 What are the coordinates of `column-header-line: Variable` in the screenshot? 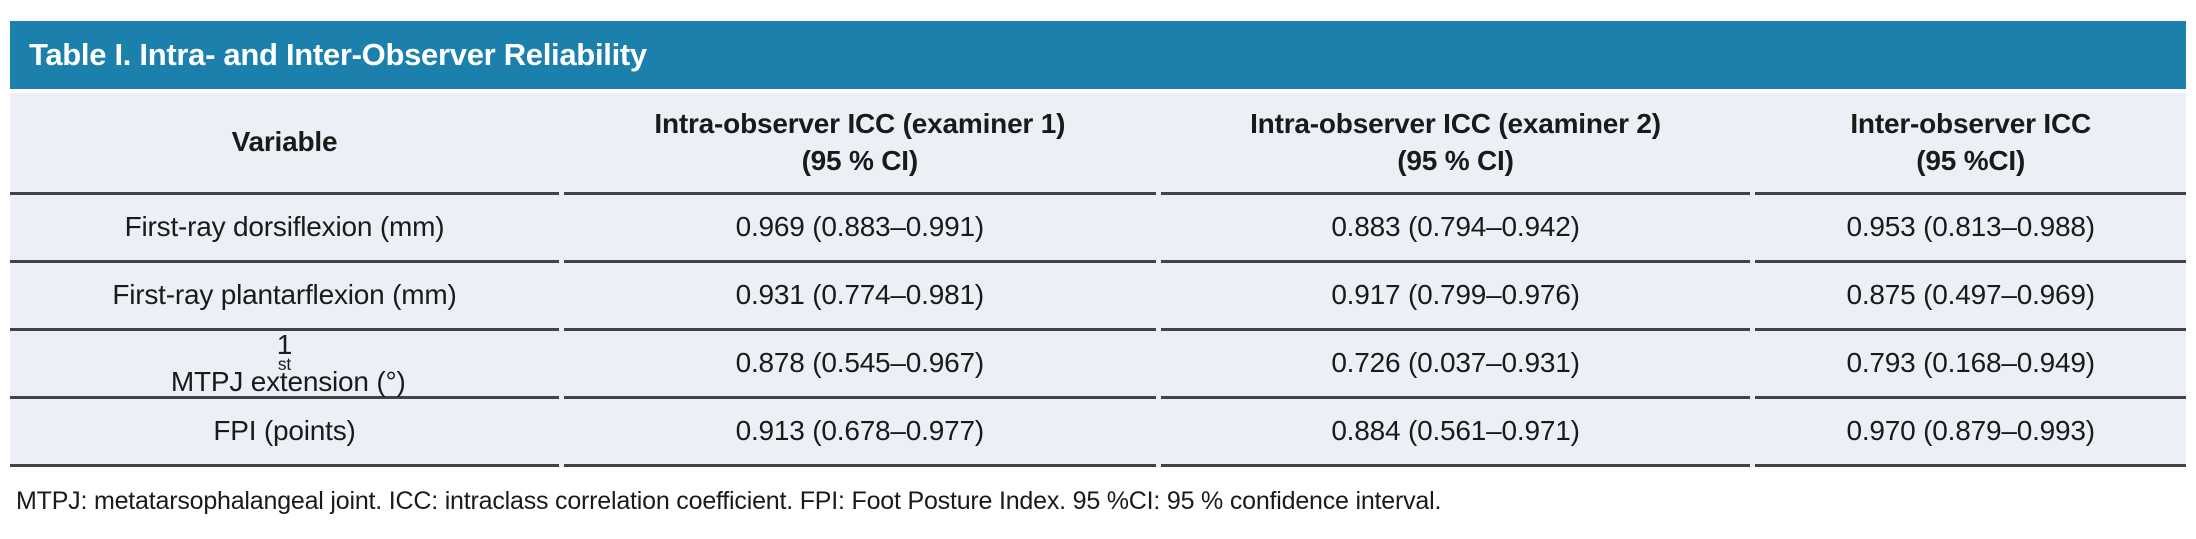 It's located at (284, 142).